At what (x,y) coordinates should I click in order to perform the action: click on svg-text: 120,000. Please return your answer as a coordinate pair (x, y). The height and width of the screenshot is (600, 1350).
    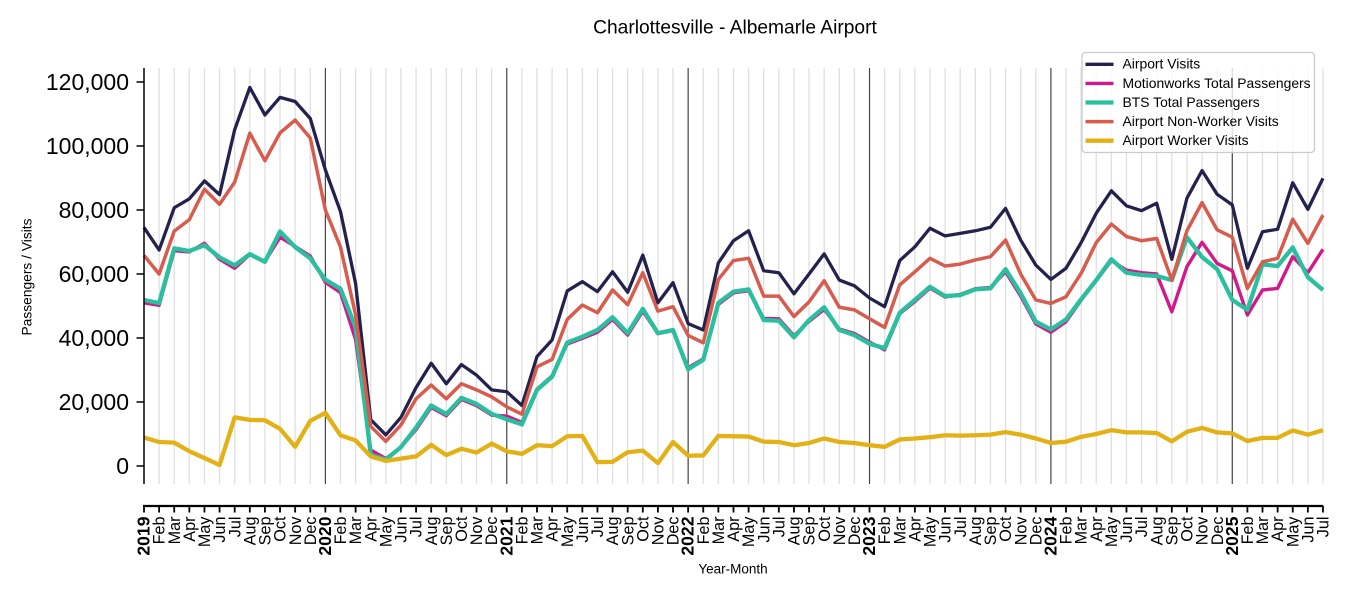
    Looking at the image, I should click on (87, 82).